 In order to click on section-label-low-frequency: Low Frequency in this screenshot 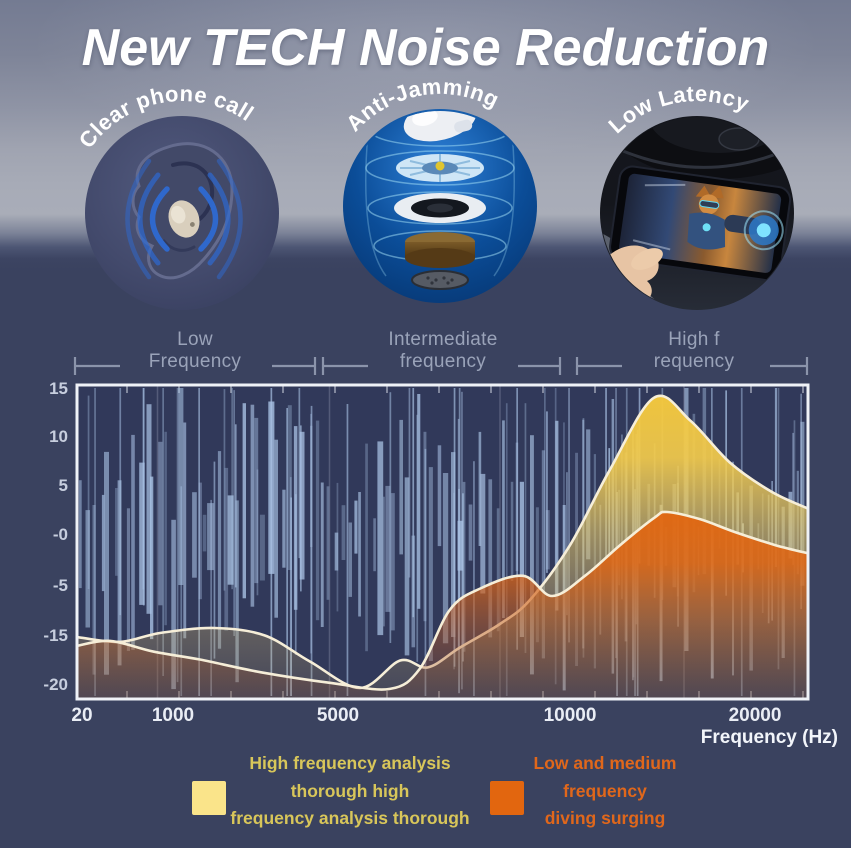, I will do `click(195, 350)`.